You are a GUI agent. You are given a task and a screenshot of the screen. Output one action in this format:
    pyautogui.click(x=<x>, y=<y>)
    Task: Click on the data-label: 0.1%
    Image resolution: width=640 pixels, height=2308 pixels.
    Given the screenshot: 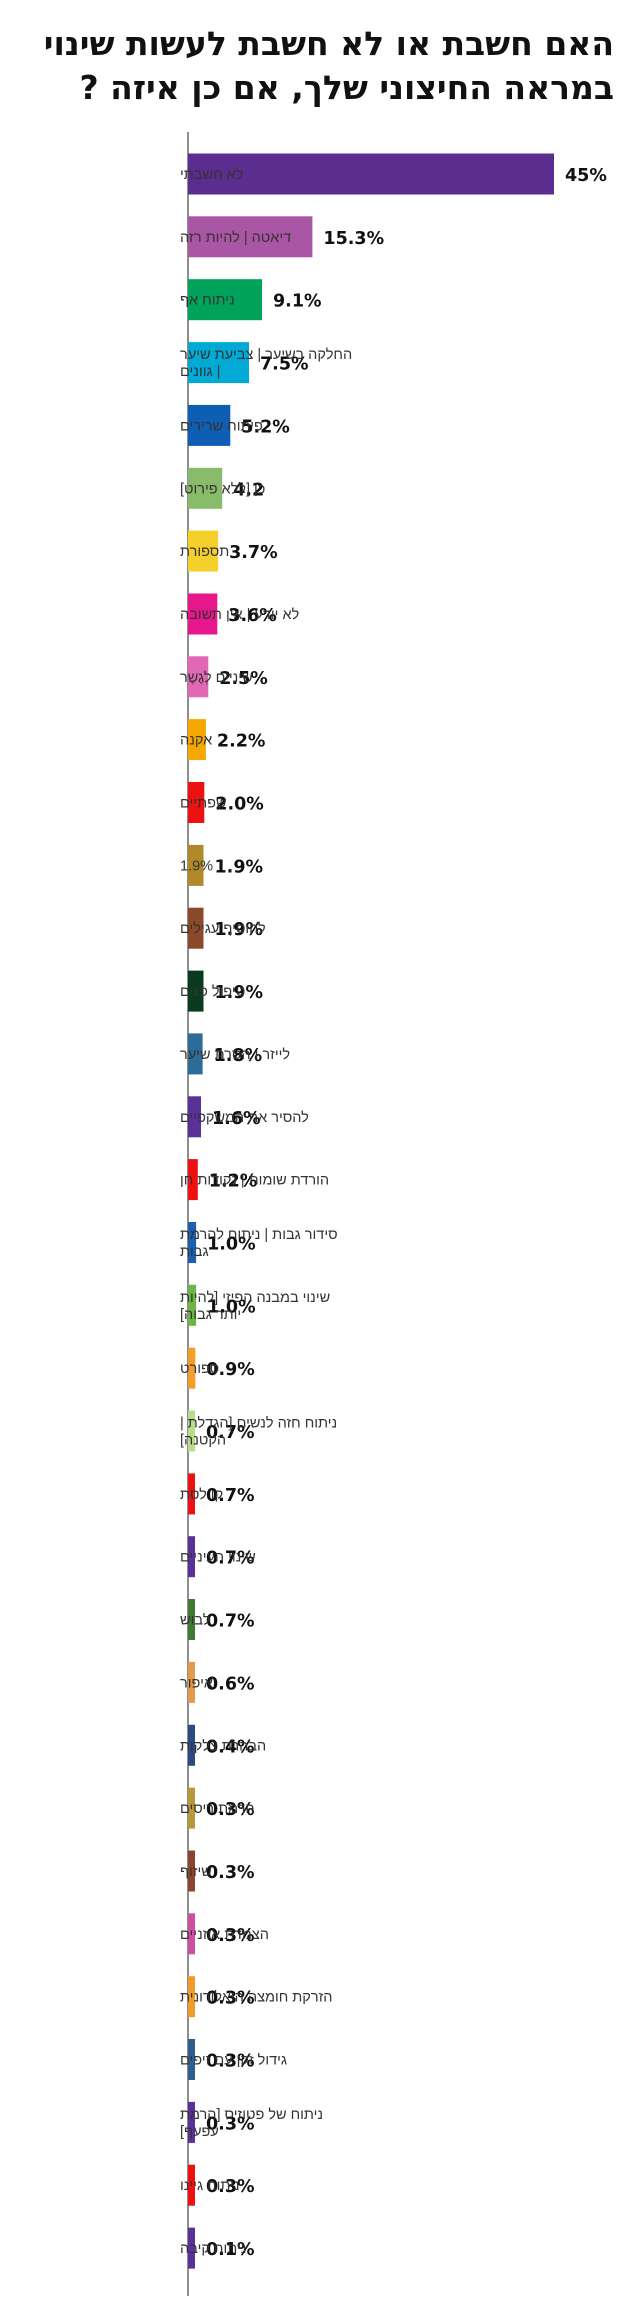 What is the action you would take?
    pyautogui.click(x=230, y=2250)
    